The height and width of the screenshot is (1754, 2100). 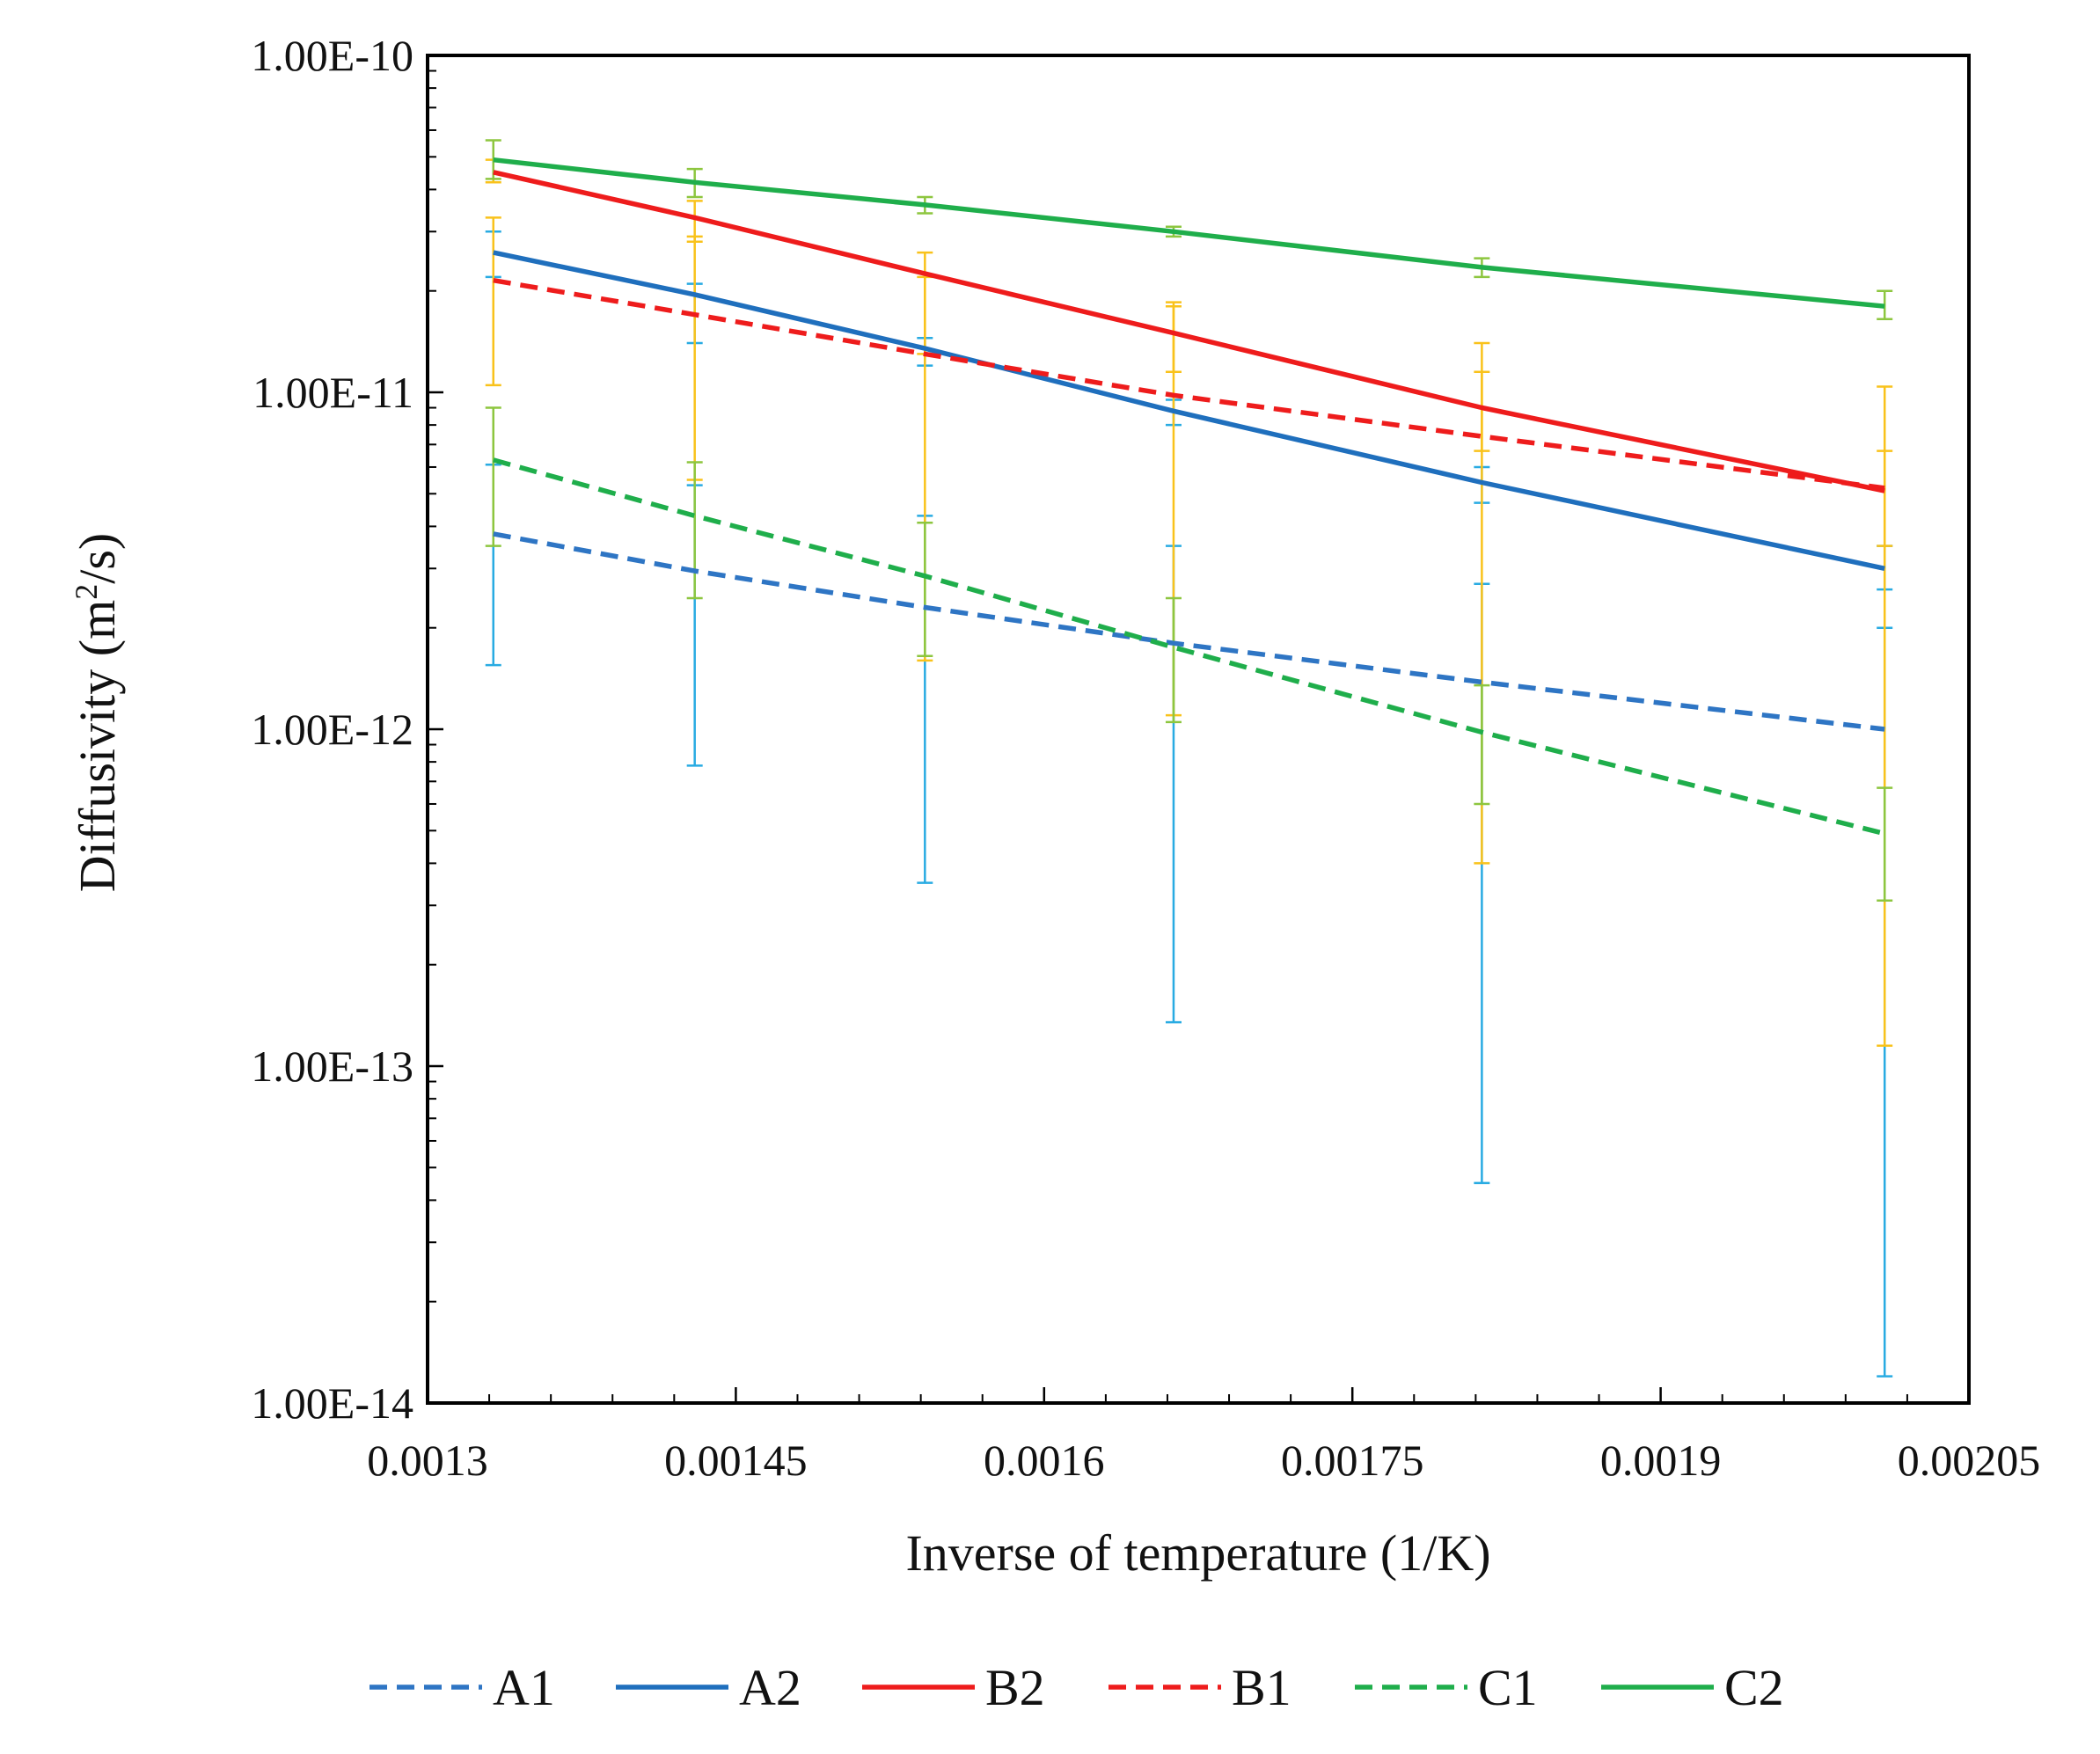 I want to click on x-tick-label: 0.0019, so click(x=1661, y=1460).